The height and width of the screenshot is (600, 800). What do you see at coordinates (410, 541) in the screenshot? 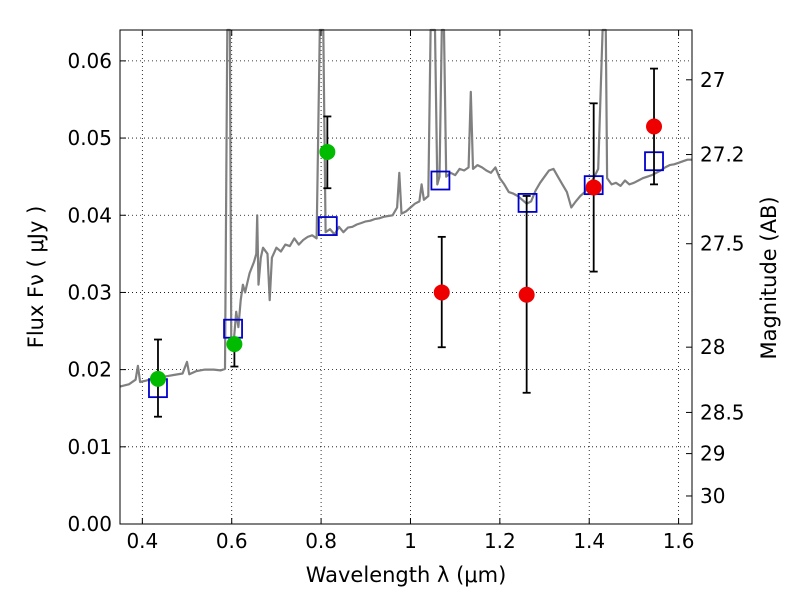
I see `x-tick-label: 1` at bounding box center [410, 541].